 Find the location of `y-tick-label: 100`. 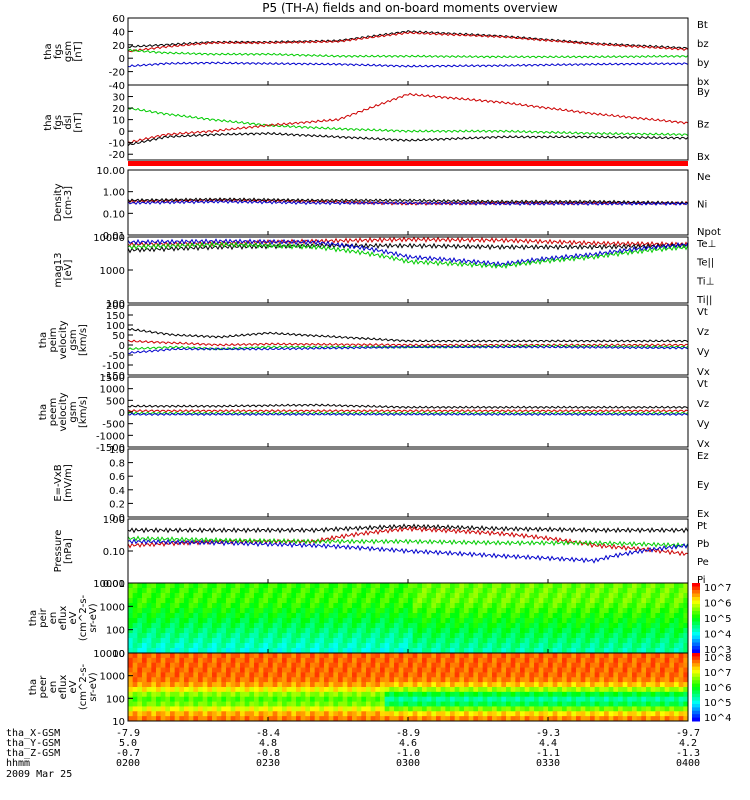

y-tick-label: 100 is located at coordinates (115, 631).